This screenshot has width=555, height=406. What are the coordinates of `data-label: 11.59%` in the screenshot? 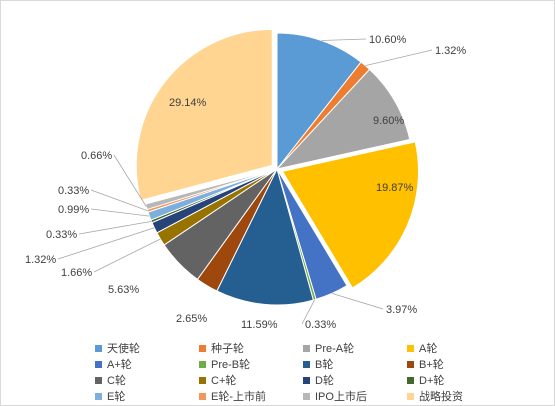 It's located at (259, 325).